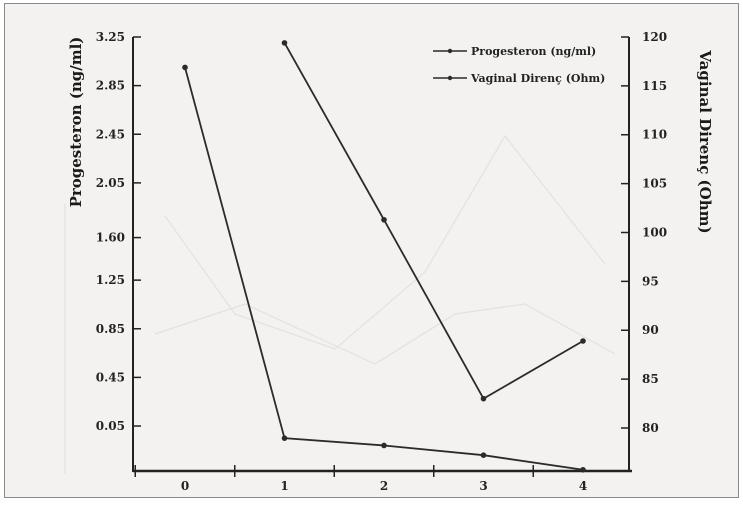  Describe the element at coordinates (110, 134) in the screenshot. I see `left-tick-label: 2.45` at that location.